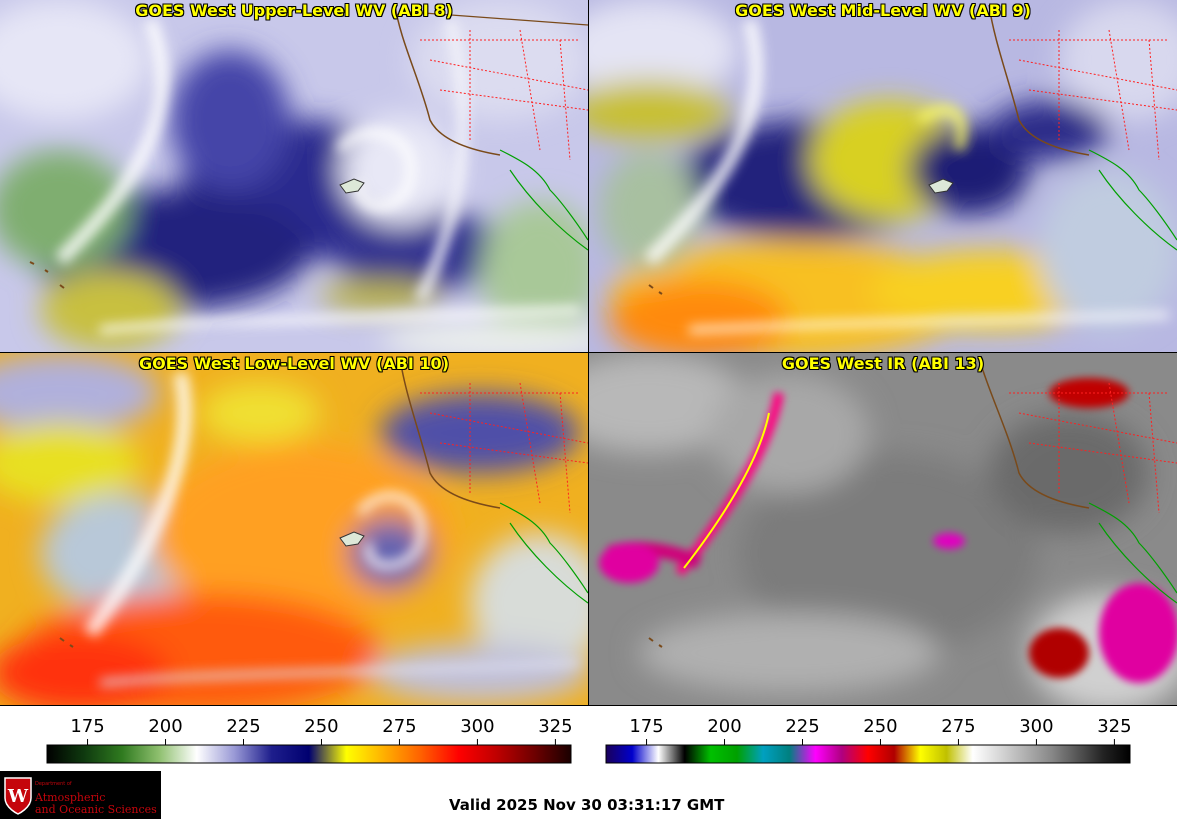 The image size is (1177, 820). Describe the element at coordinates (868, 754) in the screenshot. I see `ir-color-bar` at that location.